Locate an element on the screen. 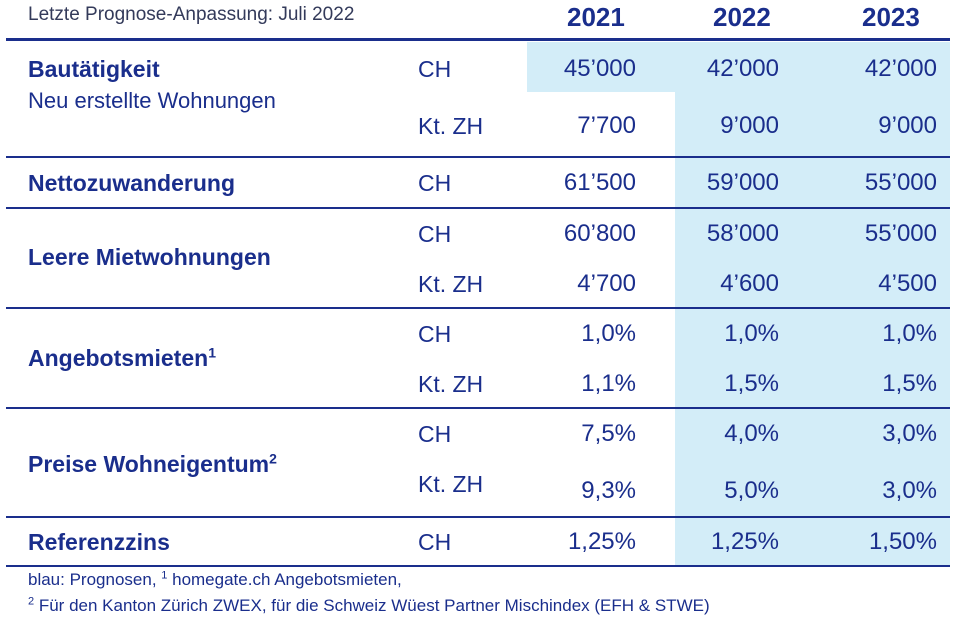 The height and width of the screenshot is (628, 960). table-bottom-divider is located at coordinates (478, 566).